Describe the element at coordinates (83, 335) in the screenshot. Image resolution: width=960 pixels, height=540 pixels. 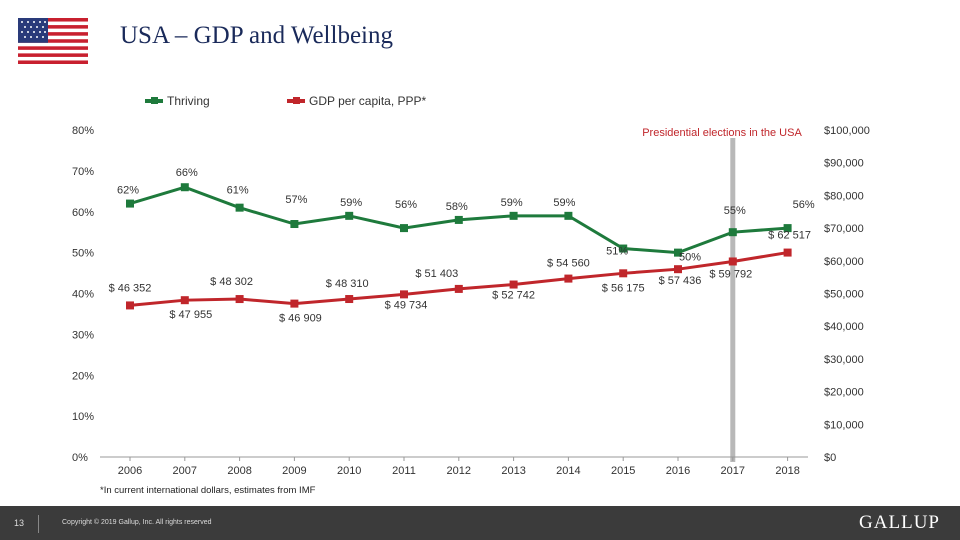
I see `left-axis-tick-label: 30%` at that location.